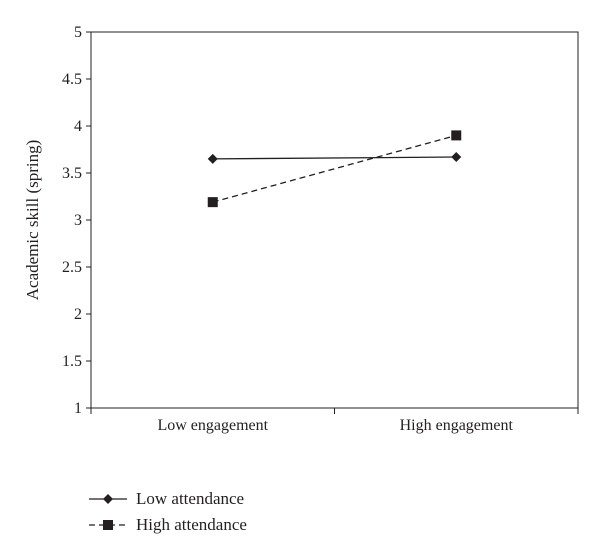 Image resolution: width=600 pixels, height=557 pixels. I want to click on legend-item-high-attendance: High attendance, so click(167, 525).